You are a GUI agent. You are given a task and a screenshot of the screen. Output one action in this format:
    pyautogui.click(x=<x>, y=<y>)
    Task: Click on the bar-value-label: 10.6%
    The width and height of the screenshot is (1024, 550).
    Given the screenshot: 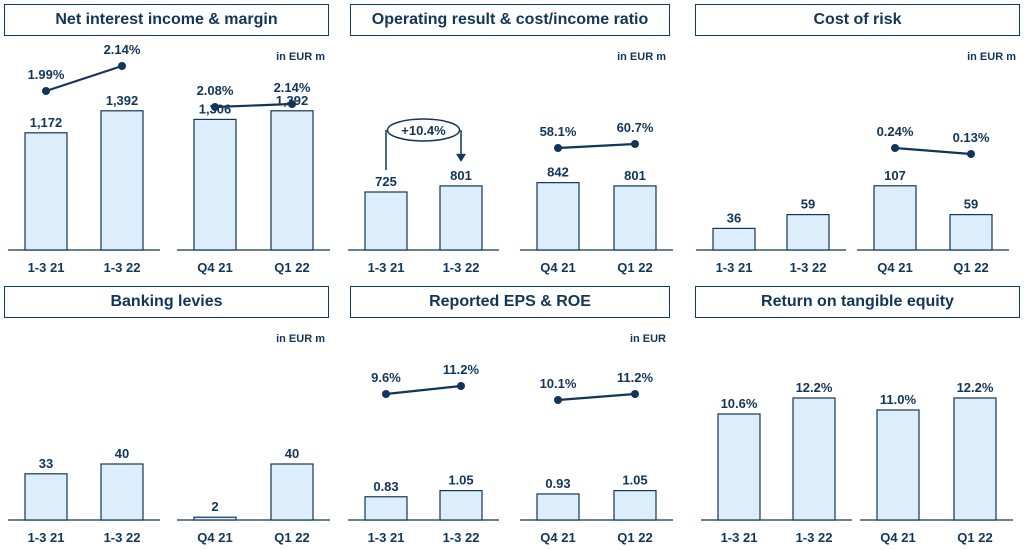 What is the action you would take?
    pyautogui.click(x=739, y=403)
    